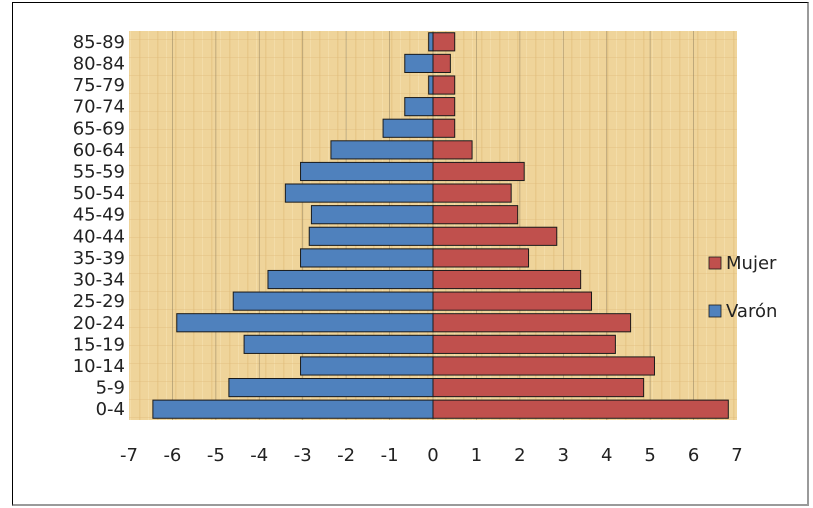 Image resolution: width=813 pixels, height=508 pixels. I want to click on x-tick-label: -1, so click(390, 455).